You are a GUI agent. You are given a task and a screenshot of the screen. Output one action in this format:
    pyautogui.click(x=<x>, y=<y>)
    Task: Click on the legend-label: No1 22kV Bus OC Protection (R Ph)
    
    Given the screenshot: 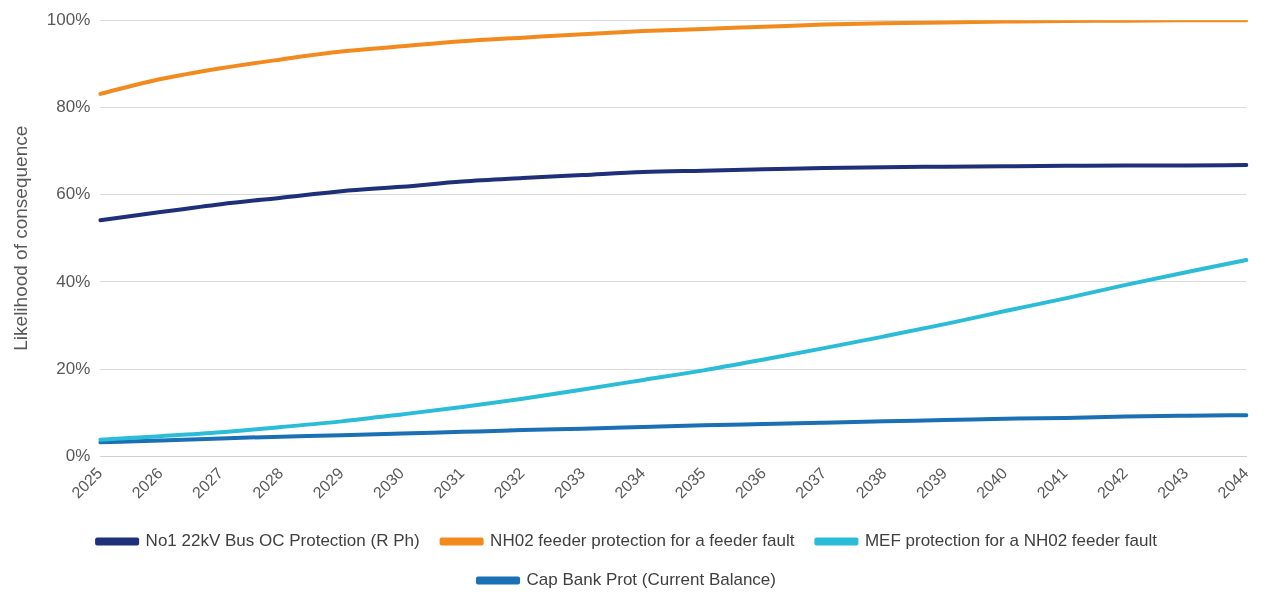 What is the action you would take?
    pyautogui.click(x=282, y=541)
    